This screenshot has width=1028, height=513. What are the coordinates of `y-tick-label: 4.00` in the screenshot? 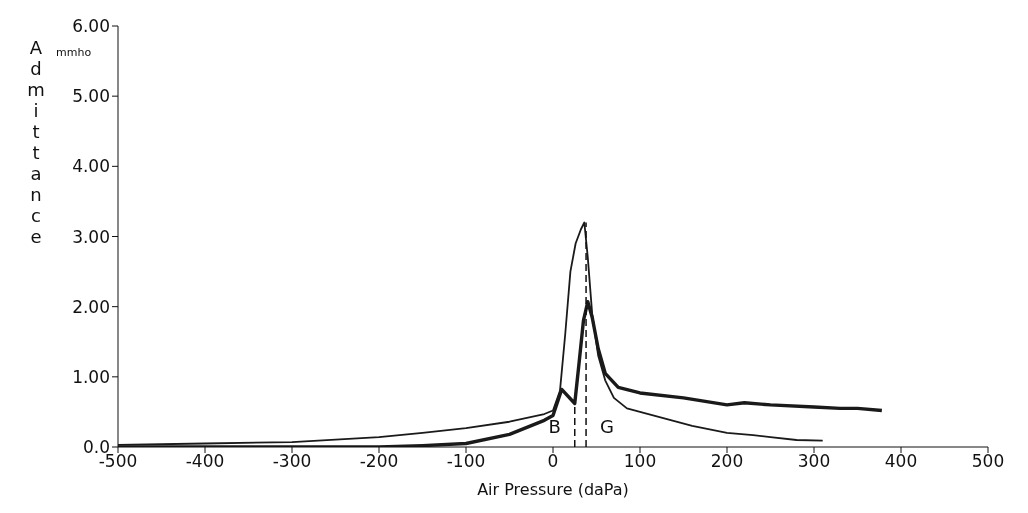 It's located at (91, 166).